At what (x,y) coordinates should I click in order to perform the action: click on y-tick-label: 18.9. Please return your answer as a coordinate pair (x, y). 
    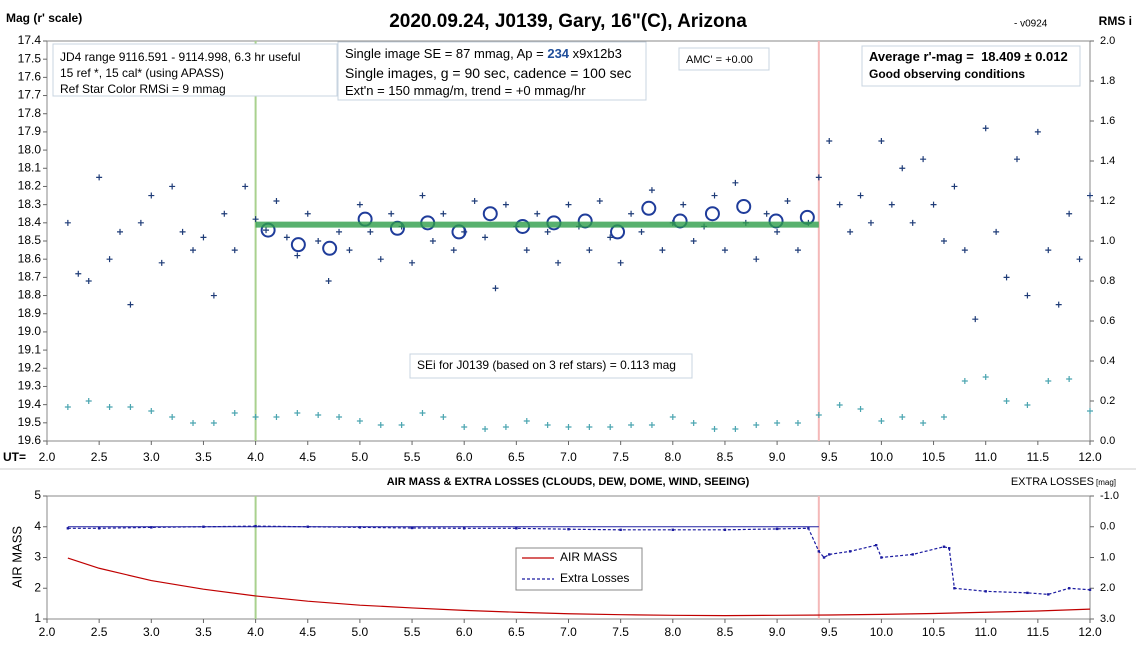
    Looking at the image, I should click on (30, 313).